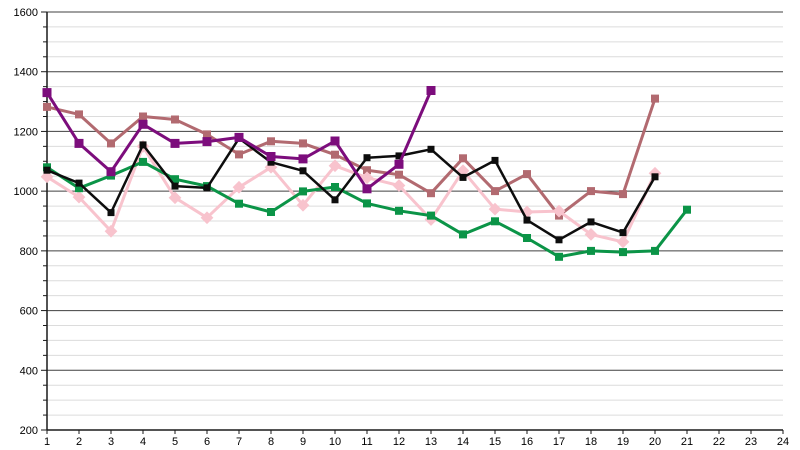  What do you see at coordinates (29, 252) in the screenshot?
I see `y-tick-label: 800` at bounding box center [29, 252].